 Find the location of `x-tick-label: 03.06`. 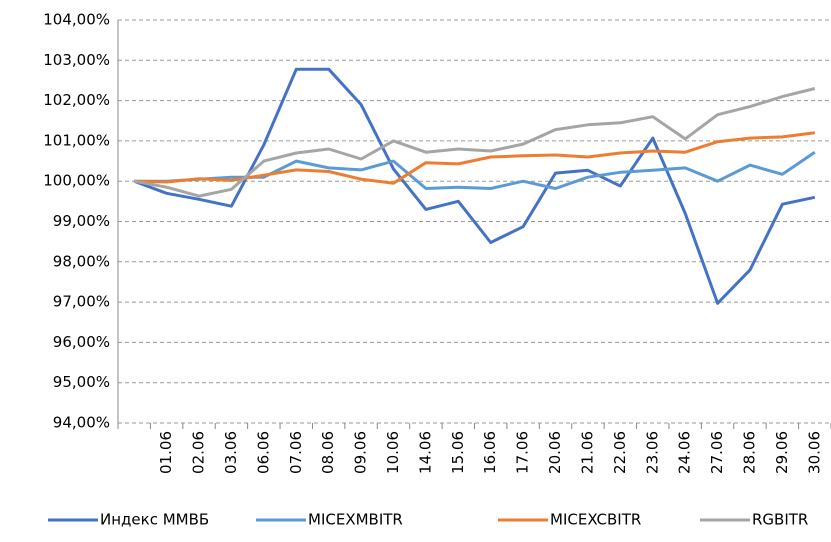

x-tick-label: 03.06 is located at coordinates (231, 452).